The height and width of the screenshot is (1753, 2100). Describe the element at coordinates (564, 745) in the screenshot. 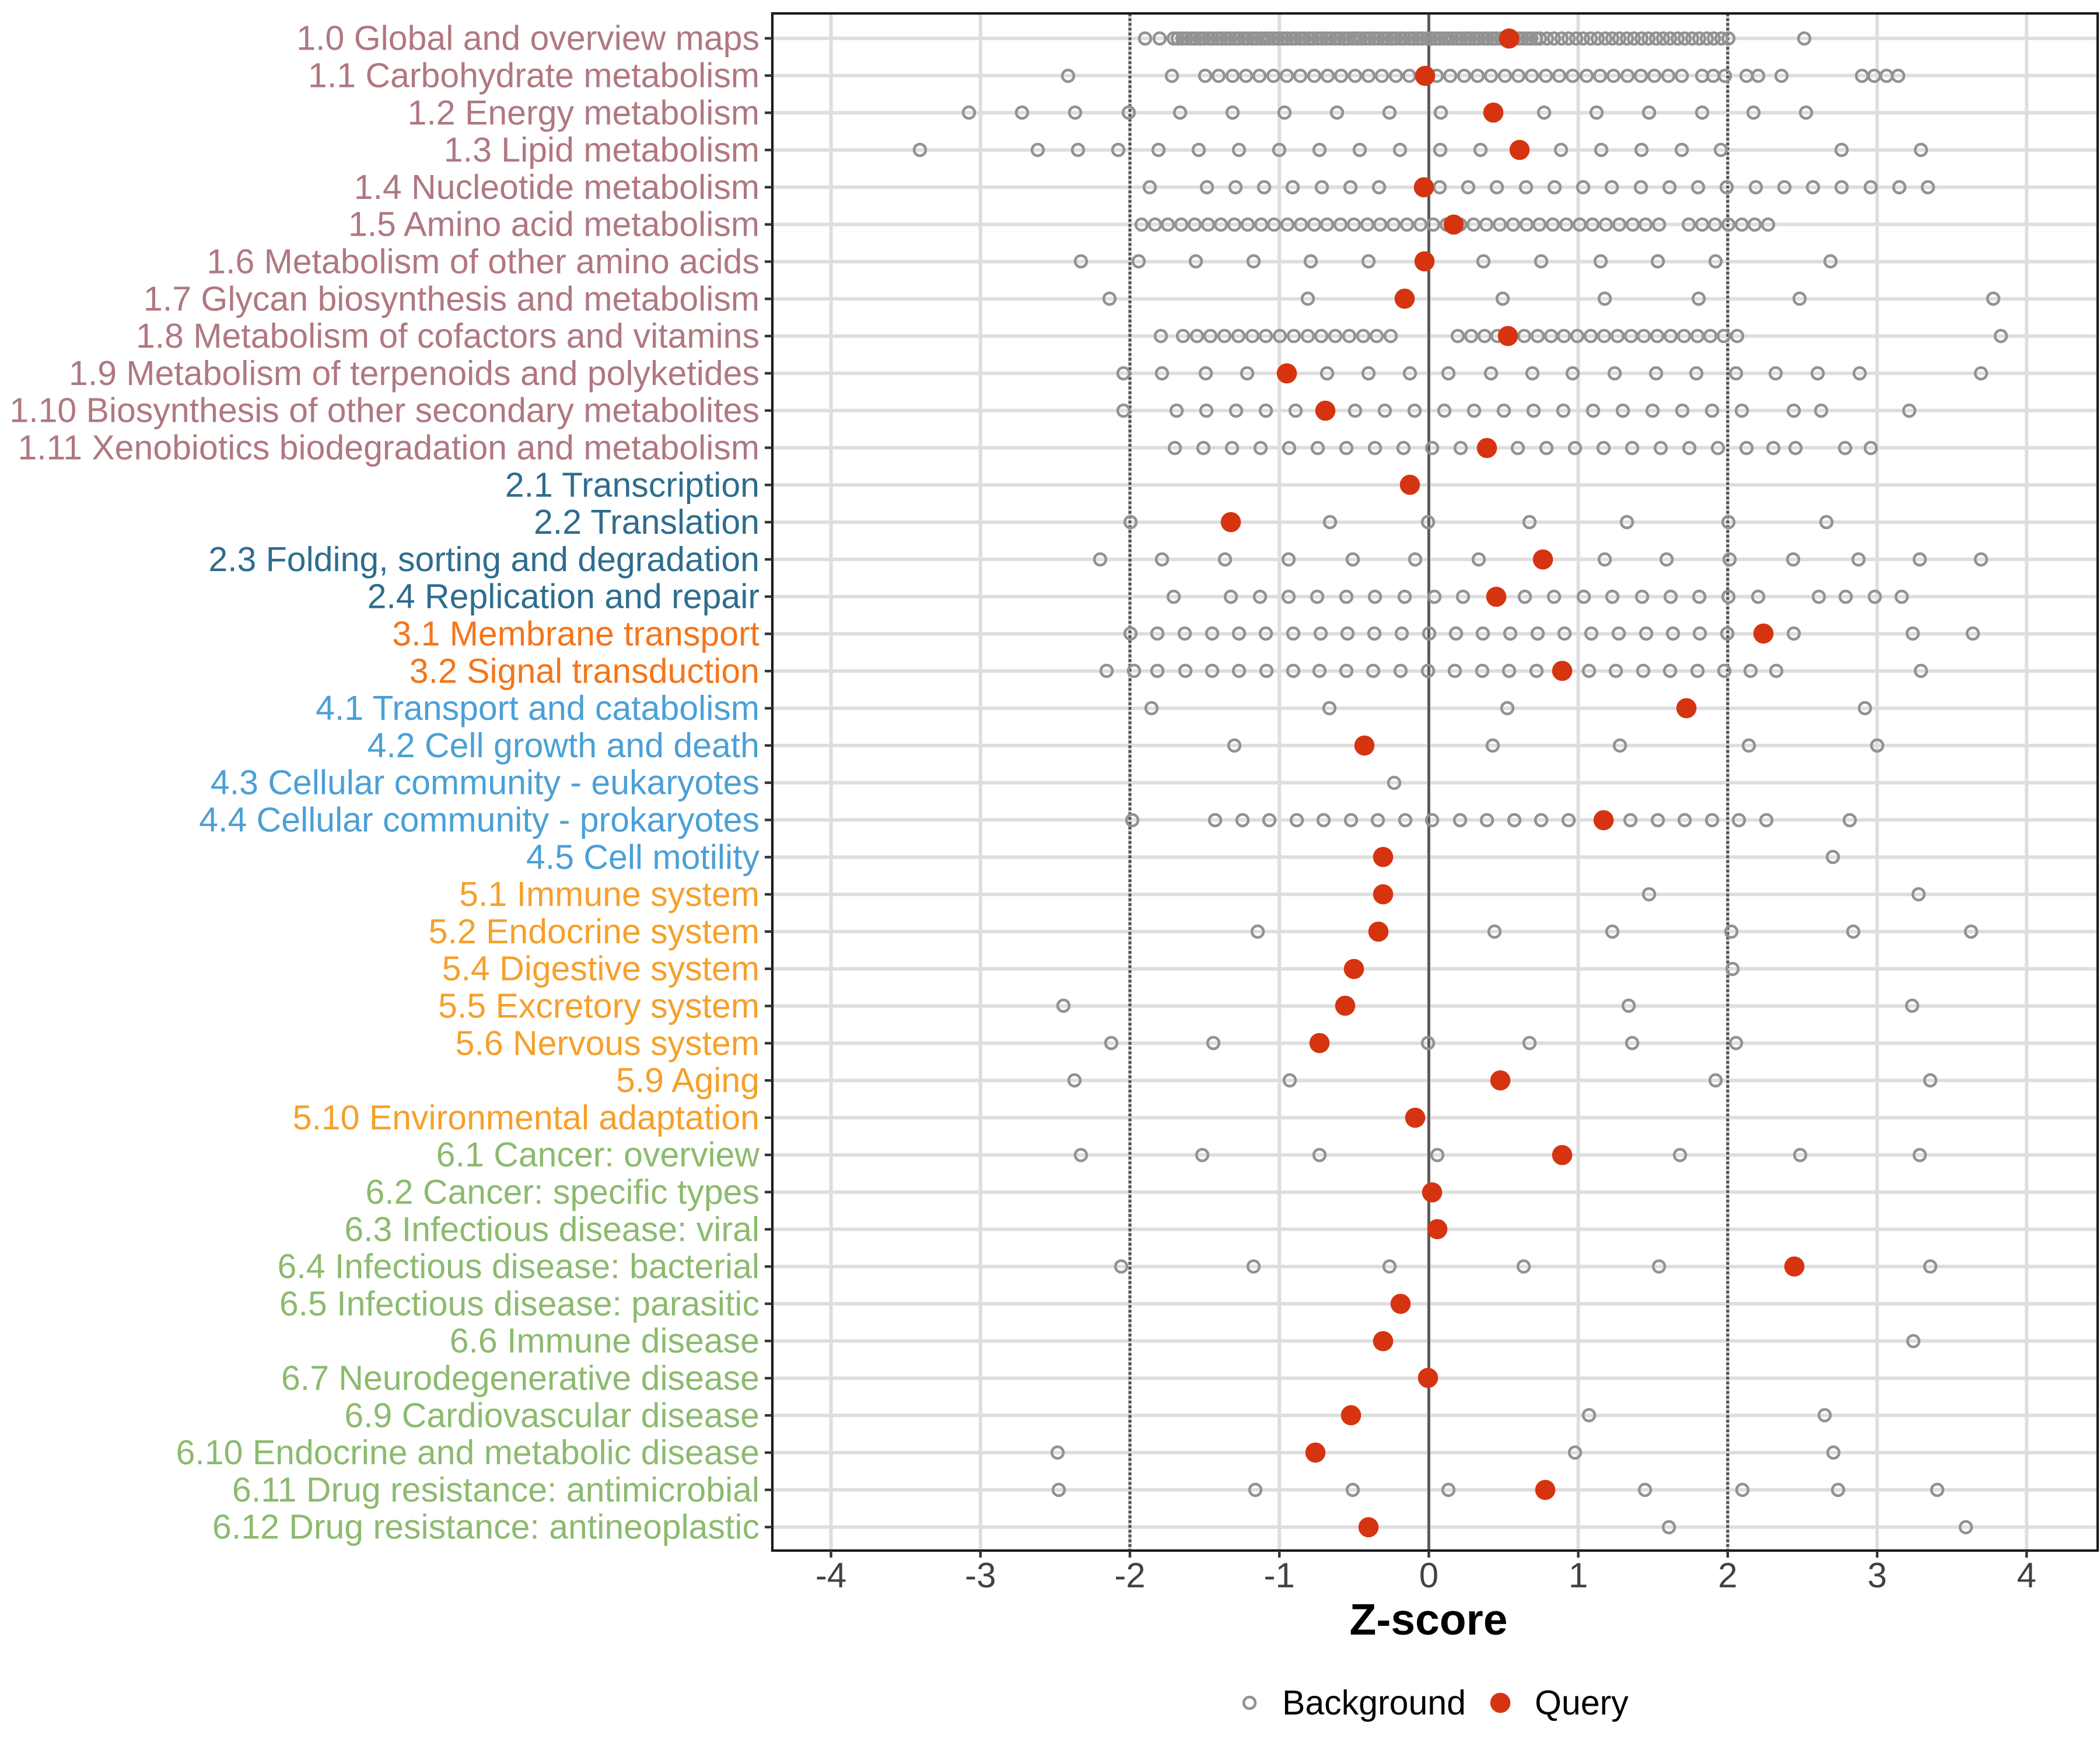

I see `svg-text: 4.2 Cell growth and death` at that location.